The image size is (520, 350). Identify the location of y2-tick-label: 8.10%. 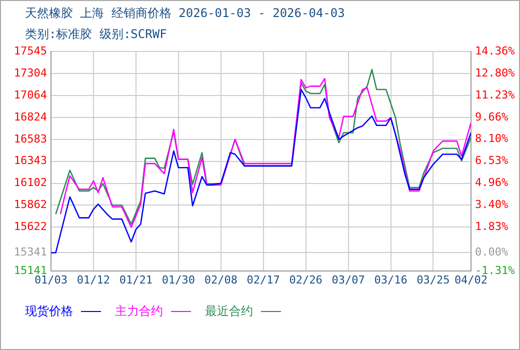
(491, 139).